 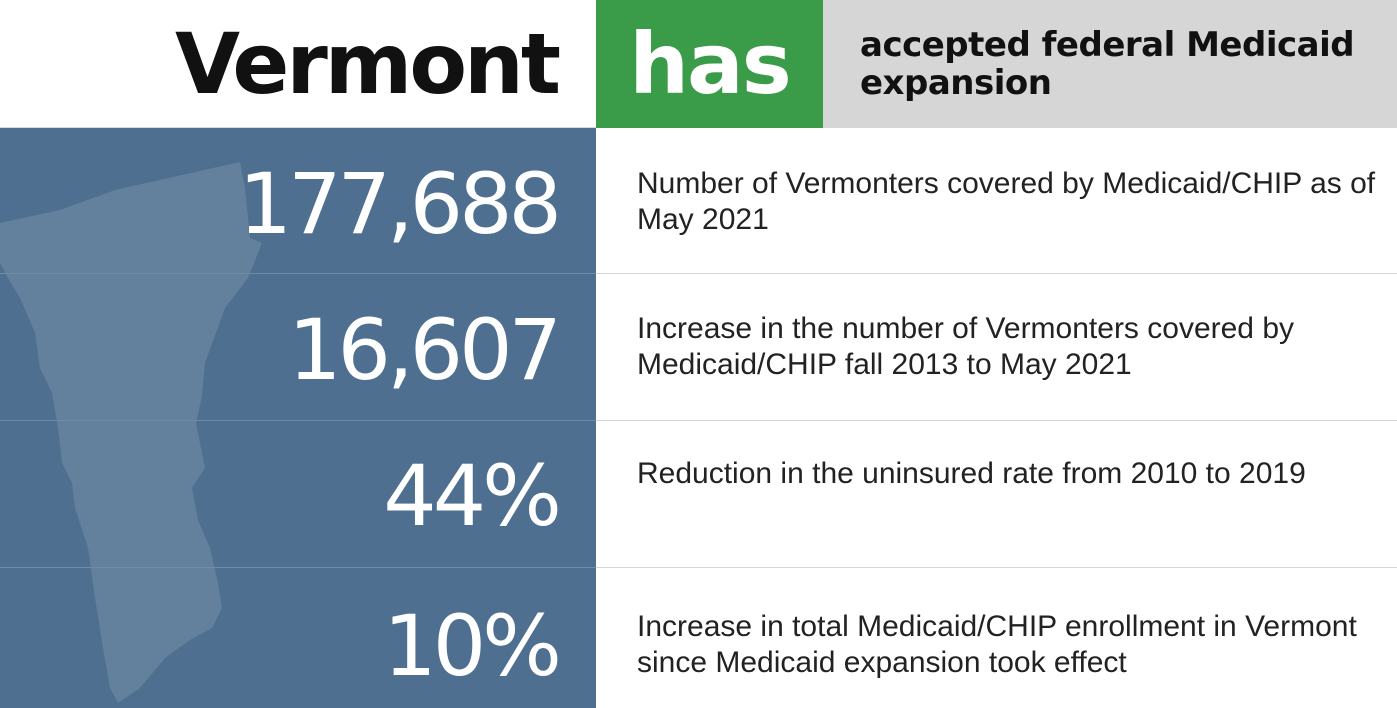 What do you see at coordinates (472, 496) in the screenshot?
I see `stat-value-reduction: 44%` at bounding box center [472, 496].